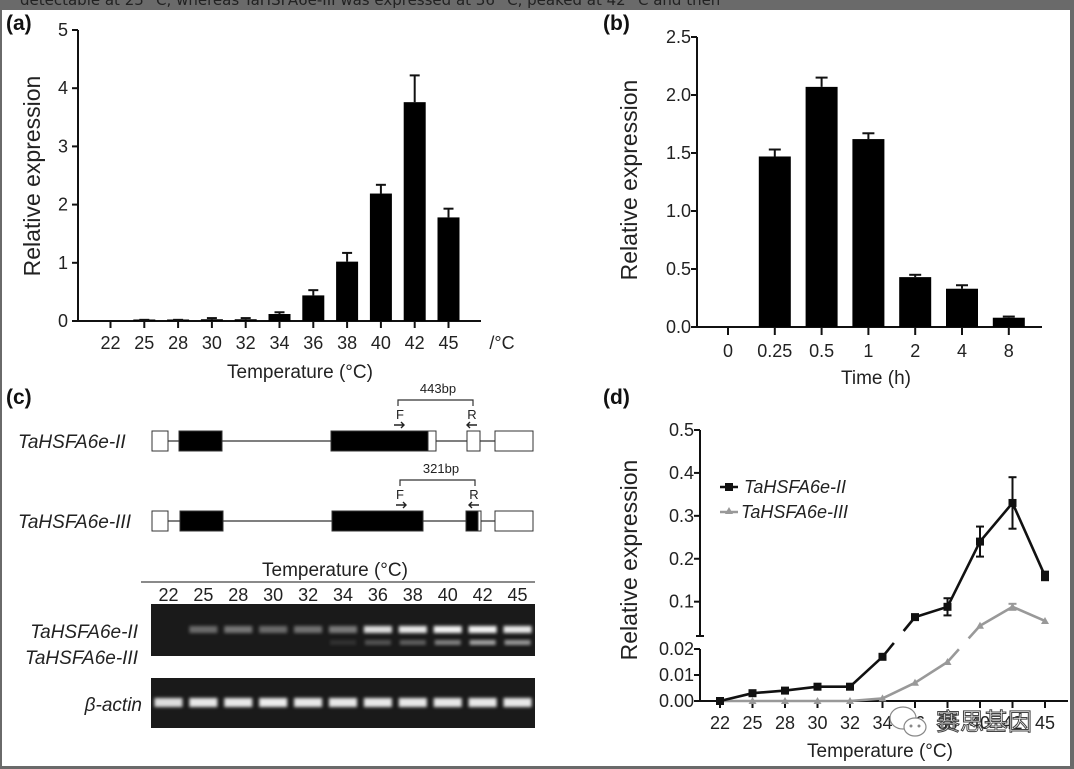 This screenshot has height=769, width=1074. I want to click on panel-a-xtick-label: 45, so click(448, 343).